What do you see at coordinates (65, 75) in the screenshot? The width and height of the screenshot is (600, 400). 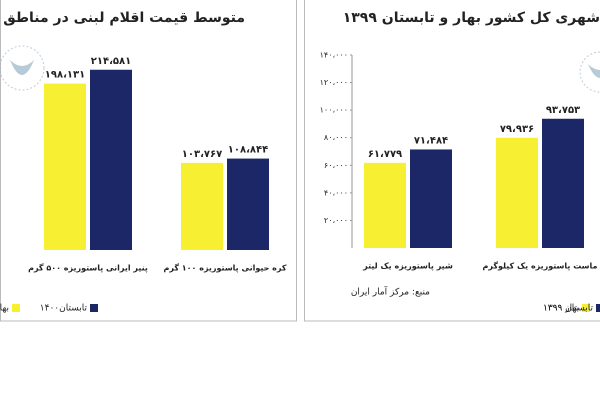 I see `value-label: ۱۹۸،۱۳۱` at bounding box center [65, 75].